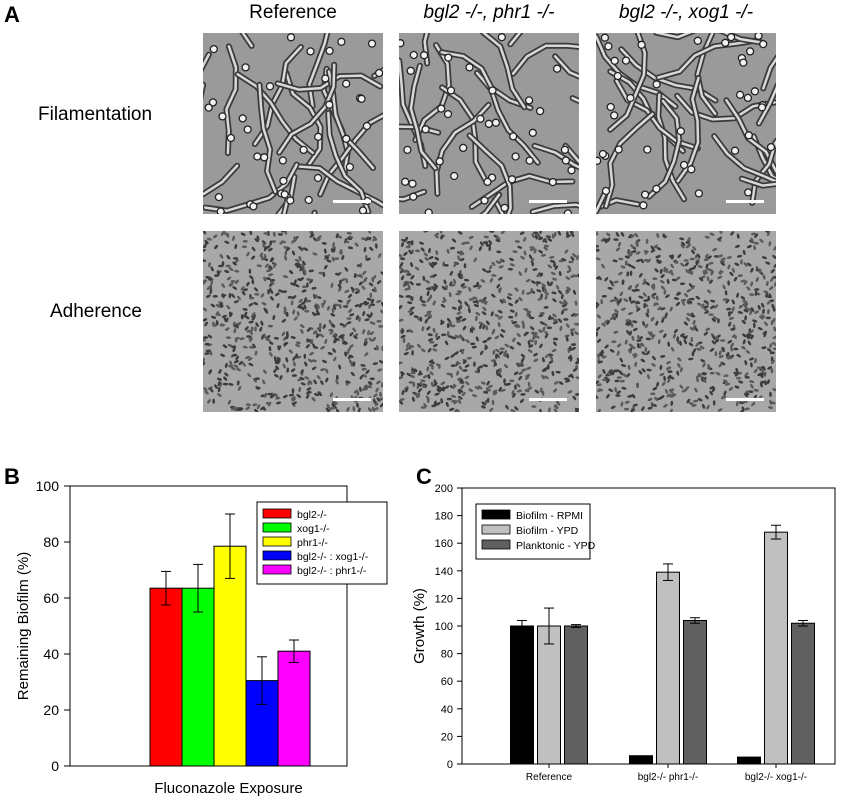 The image size is (848, 800). I want to click on y-tick-label: 160, so click(444, 544).